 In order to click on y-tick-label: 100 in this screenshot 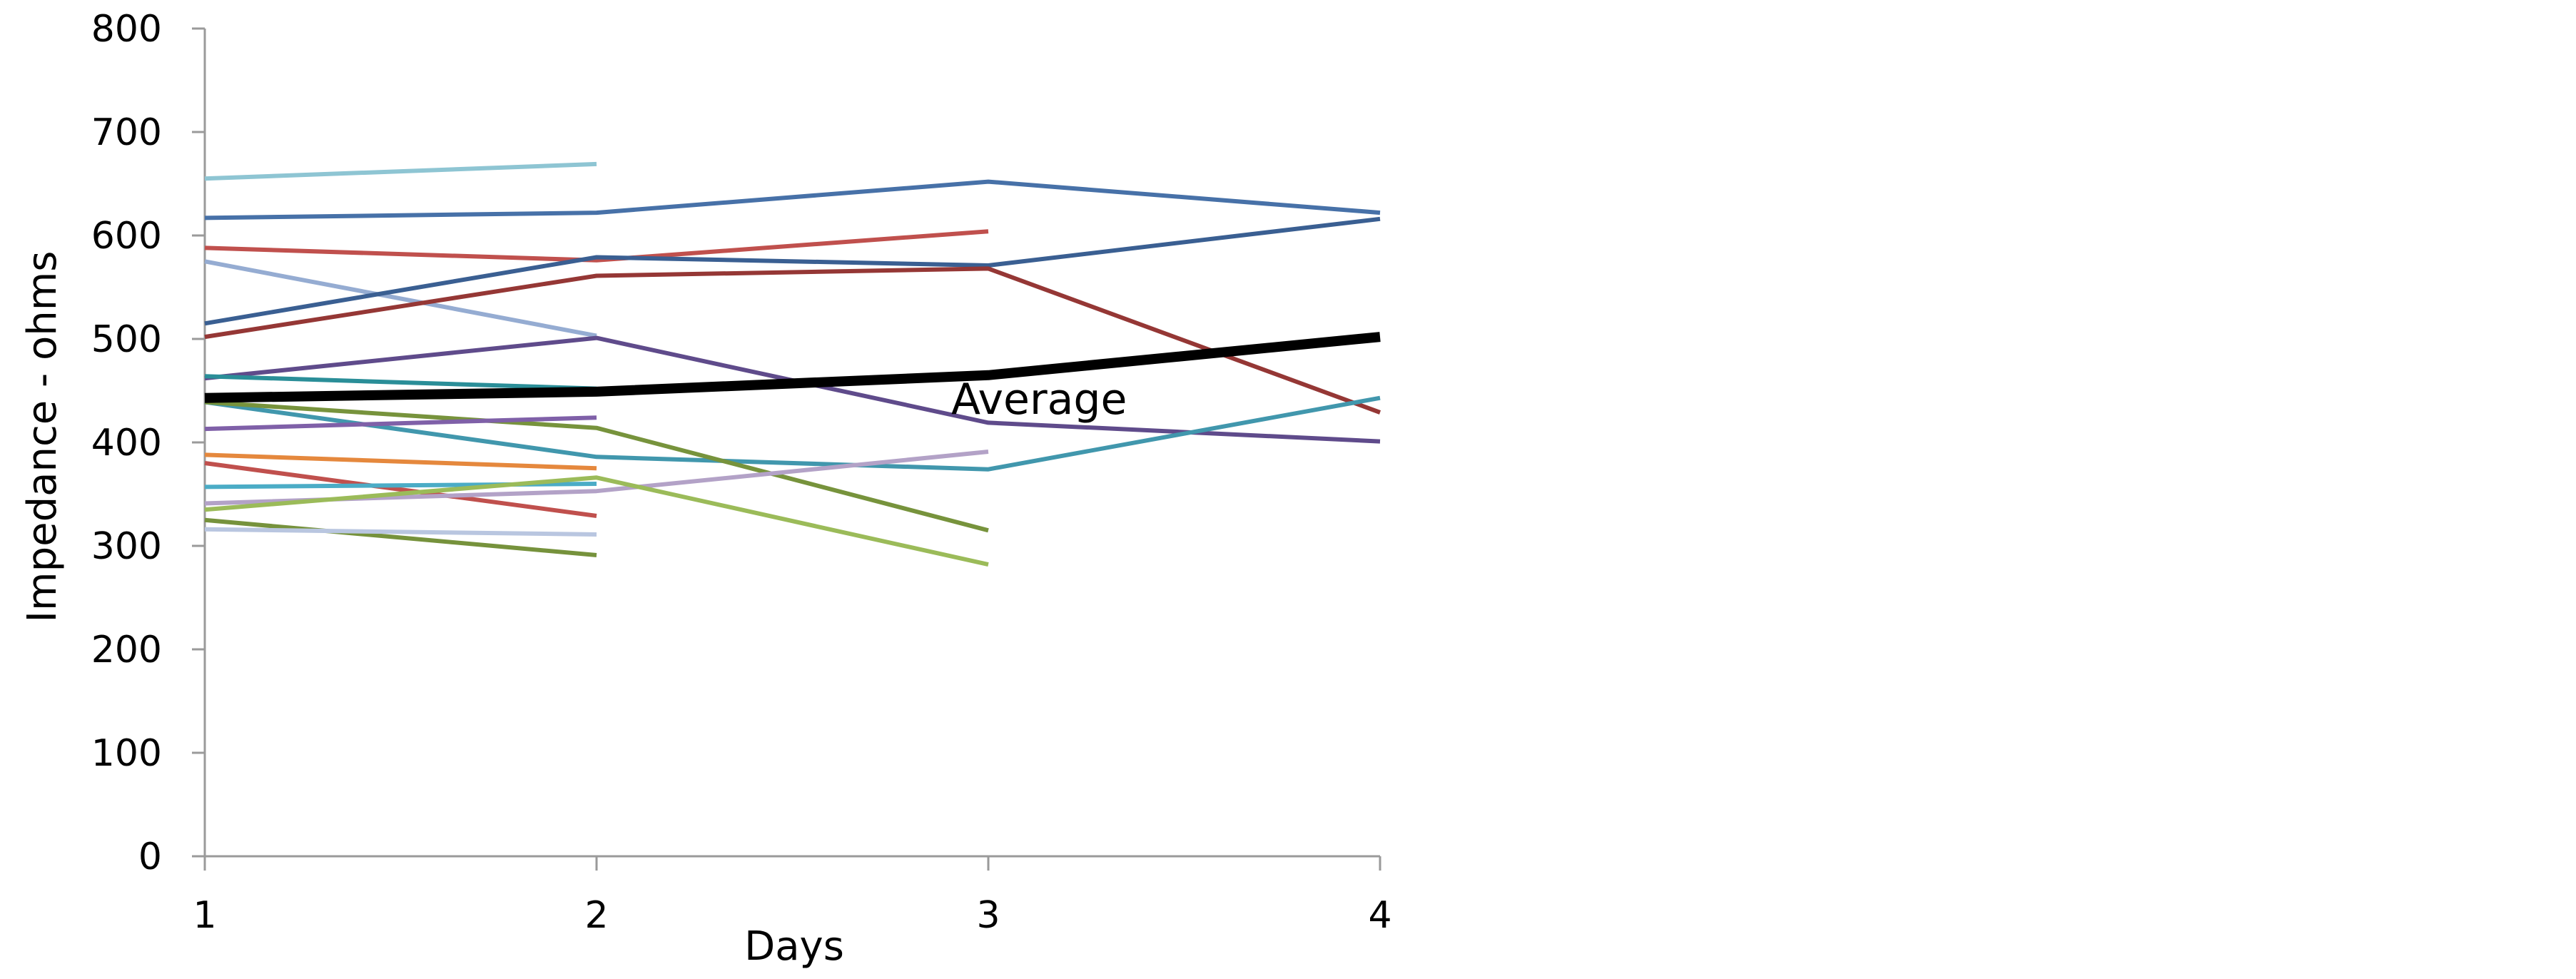, I will do `click(126, 753)`.